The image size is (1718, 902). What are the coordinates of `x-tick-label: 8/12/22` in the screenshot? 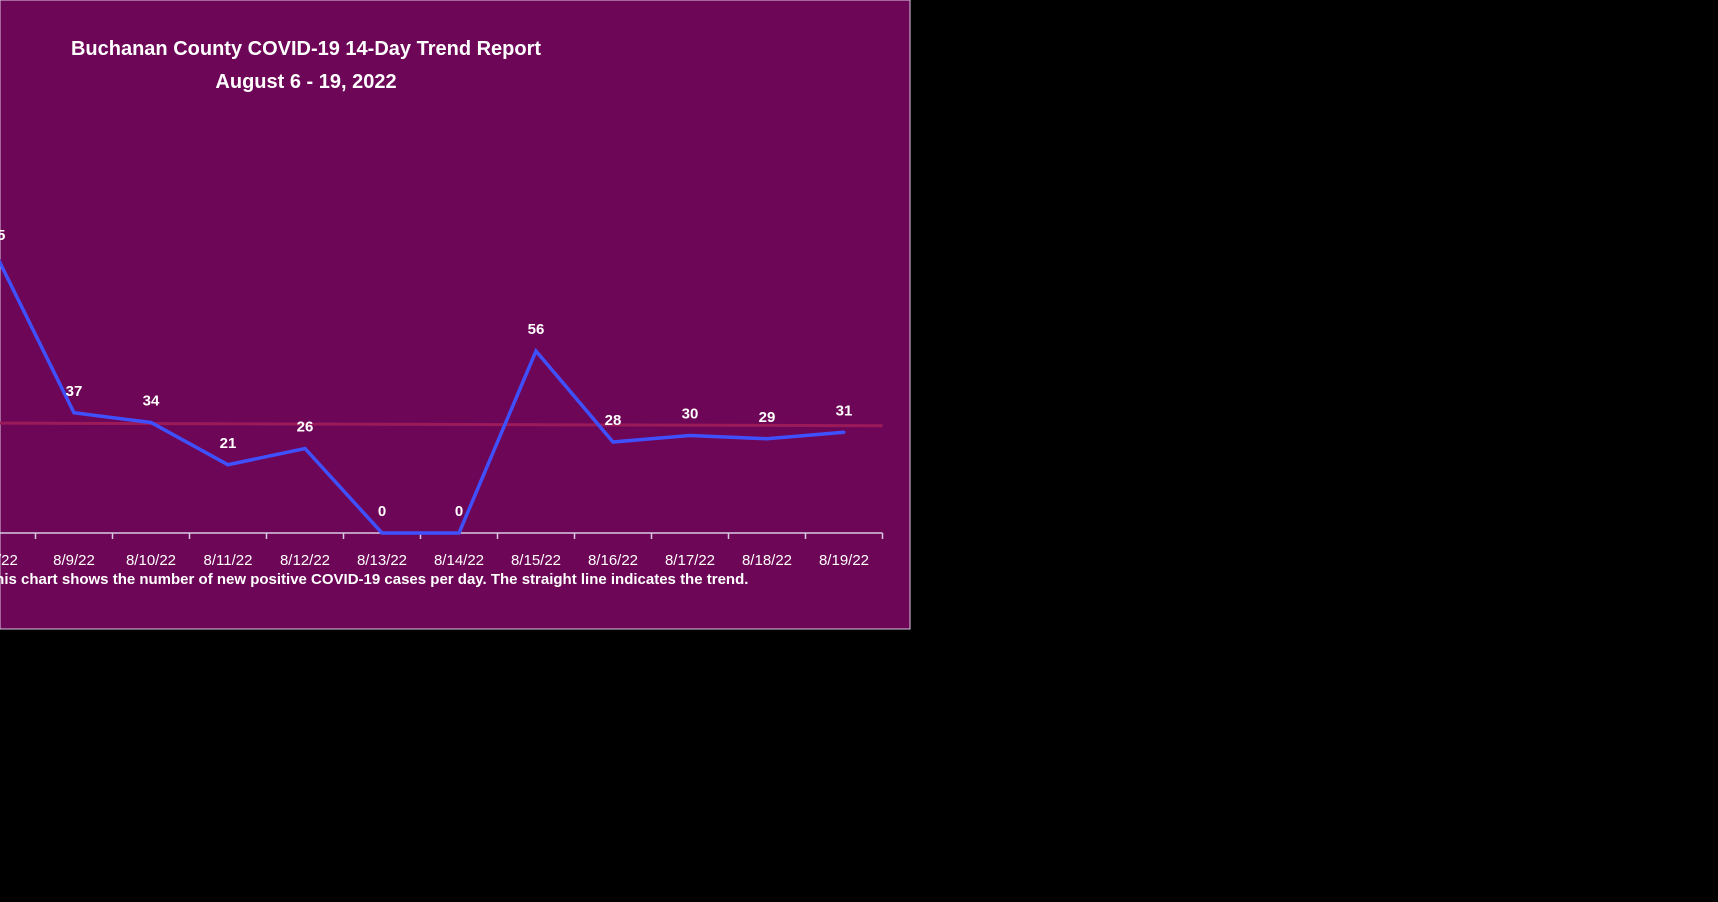 It's located at (305, 560).